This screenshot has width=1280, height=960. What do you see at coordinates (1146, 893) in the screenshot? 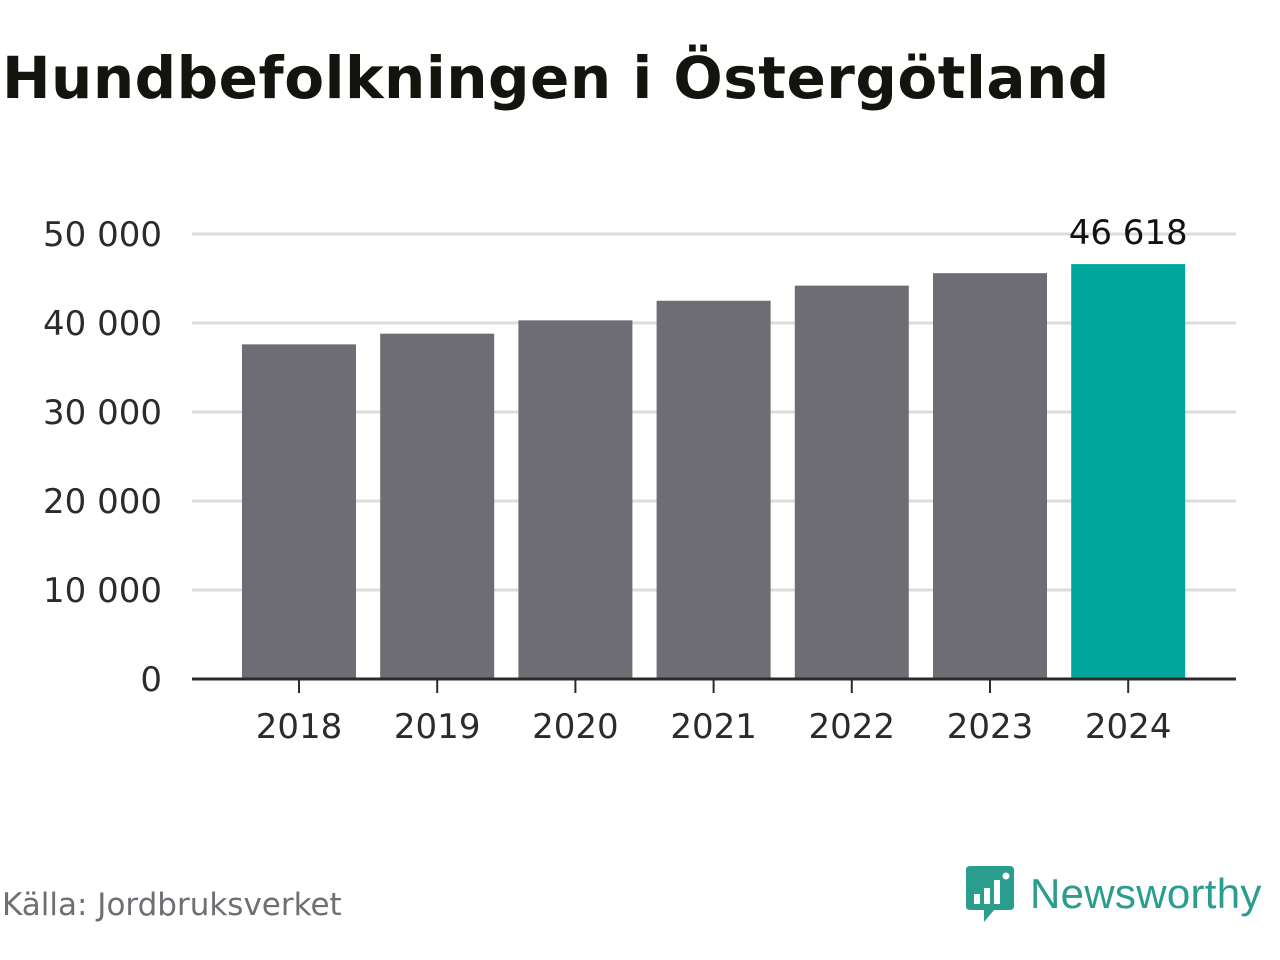
I see `brand-name: Newsworthy` at bounding box center [1146, 893].